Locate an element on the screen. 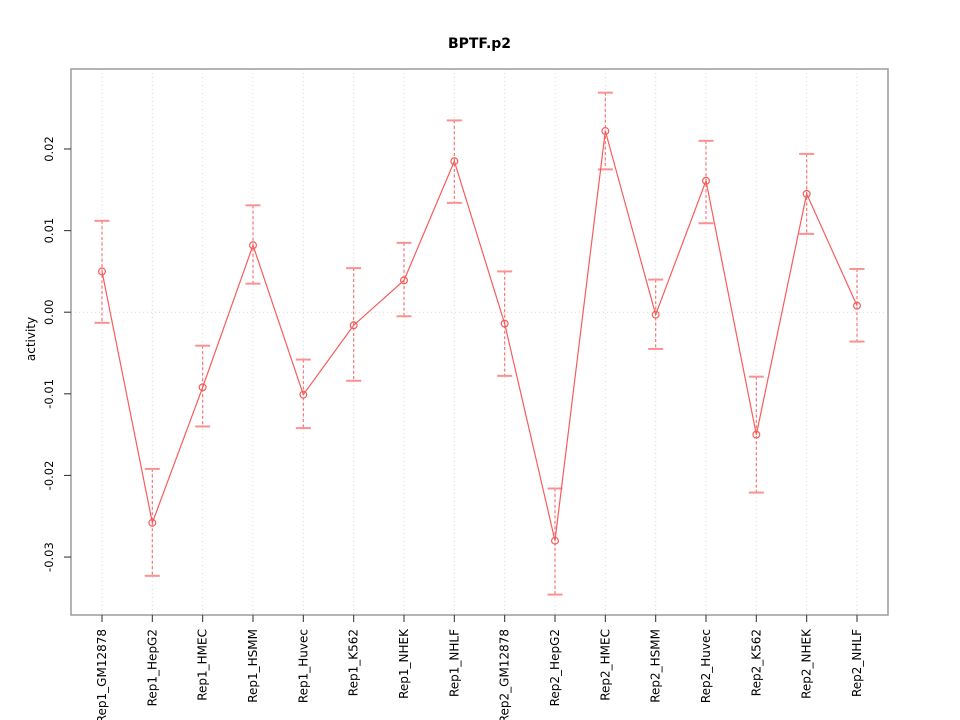  x-tick-label: Rep1_GM12878 is located at coordinates (102, 674).